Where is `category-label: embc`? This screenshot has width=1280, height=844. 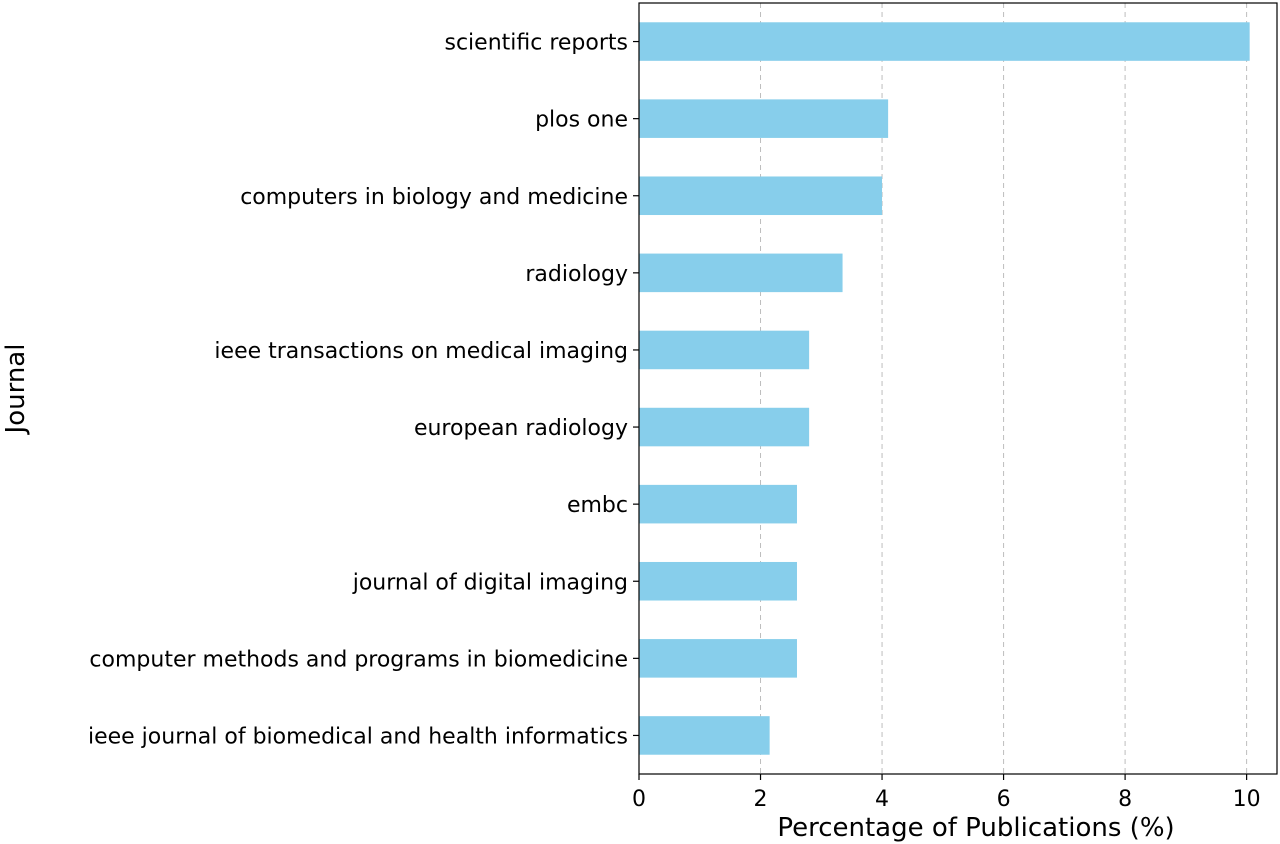 category-label: embc is located at coordinates (597, 505).